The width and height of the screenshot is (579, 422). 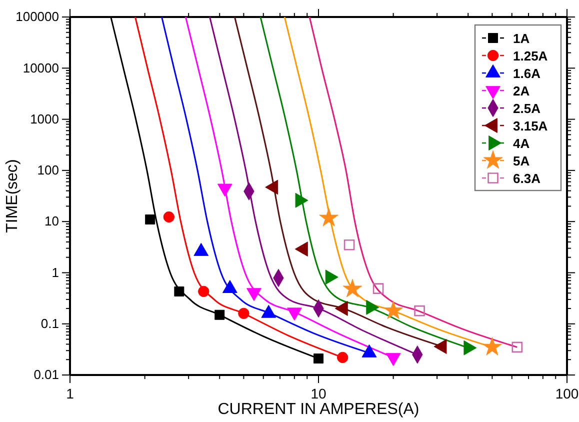 I want to click on y-axis-title: TIME(sec), so click(x=12, y=196).